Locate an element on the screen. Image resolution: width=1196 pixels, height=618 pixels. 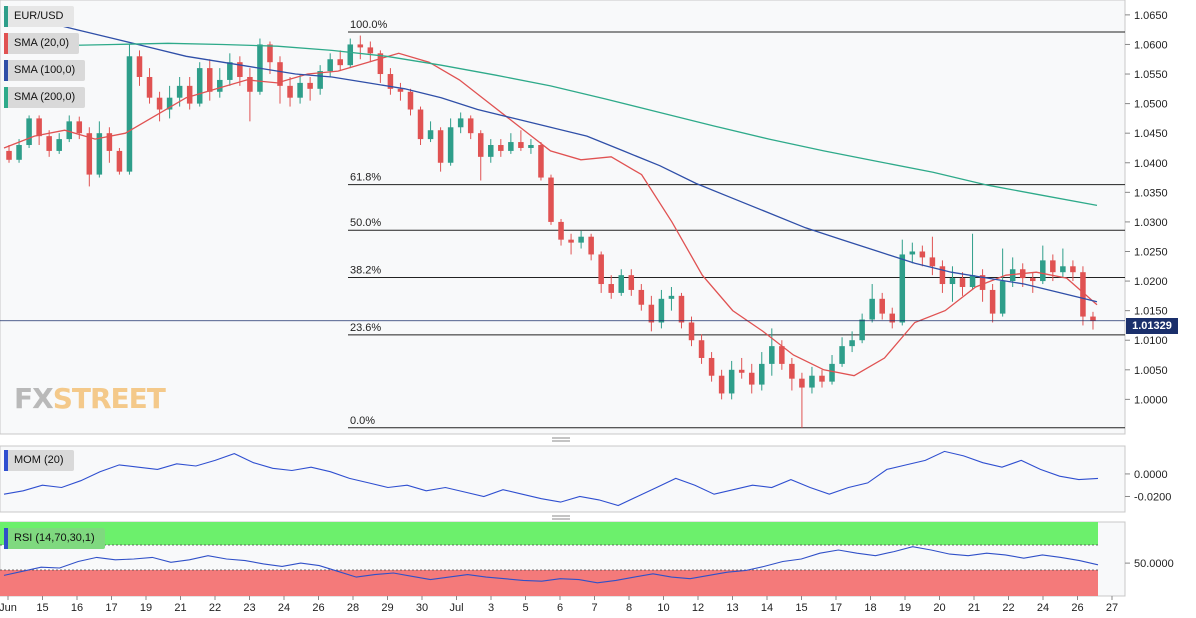
momentum-series is located at coordinates (551, 478).